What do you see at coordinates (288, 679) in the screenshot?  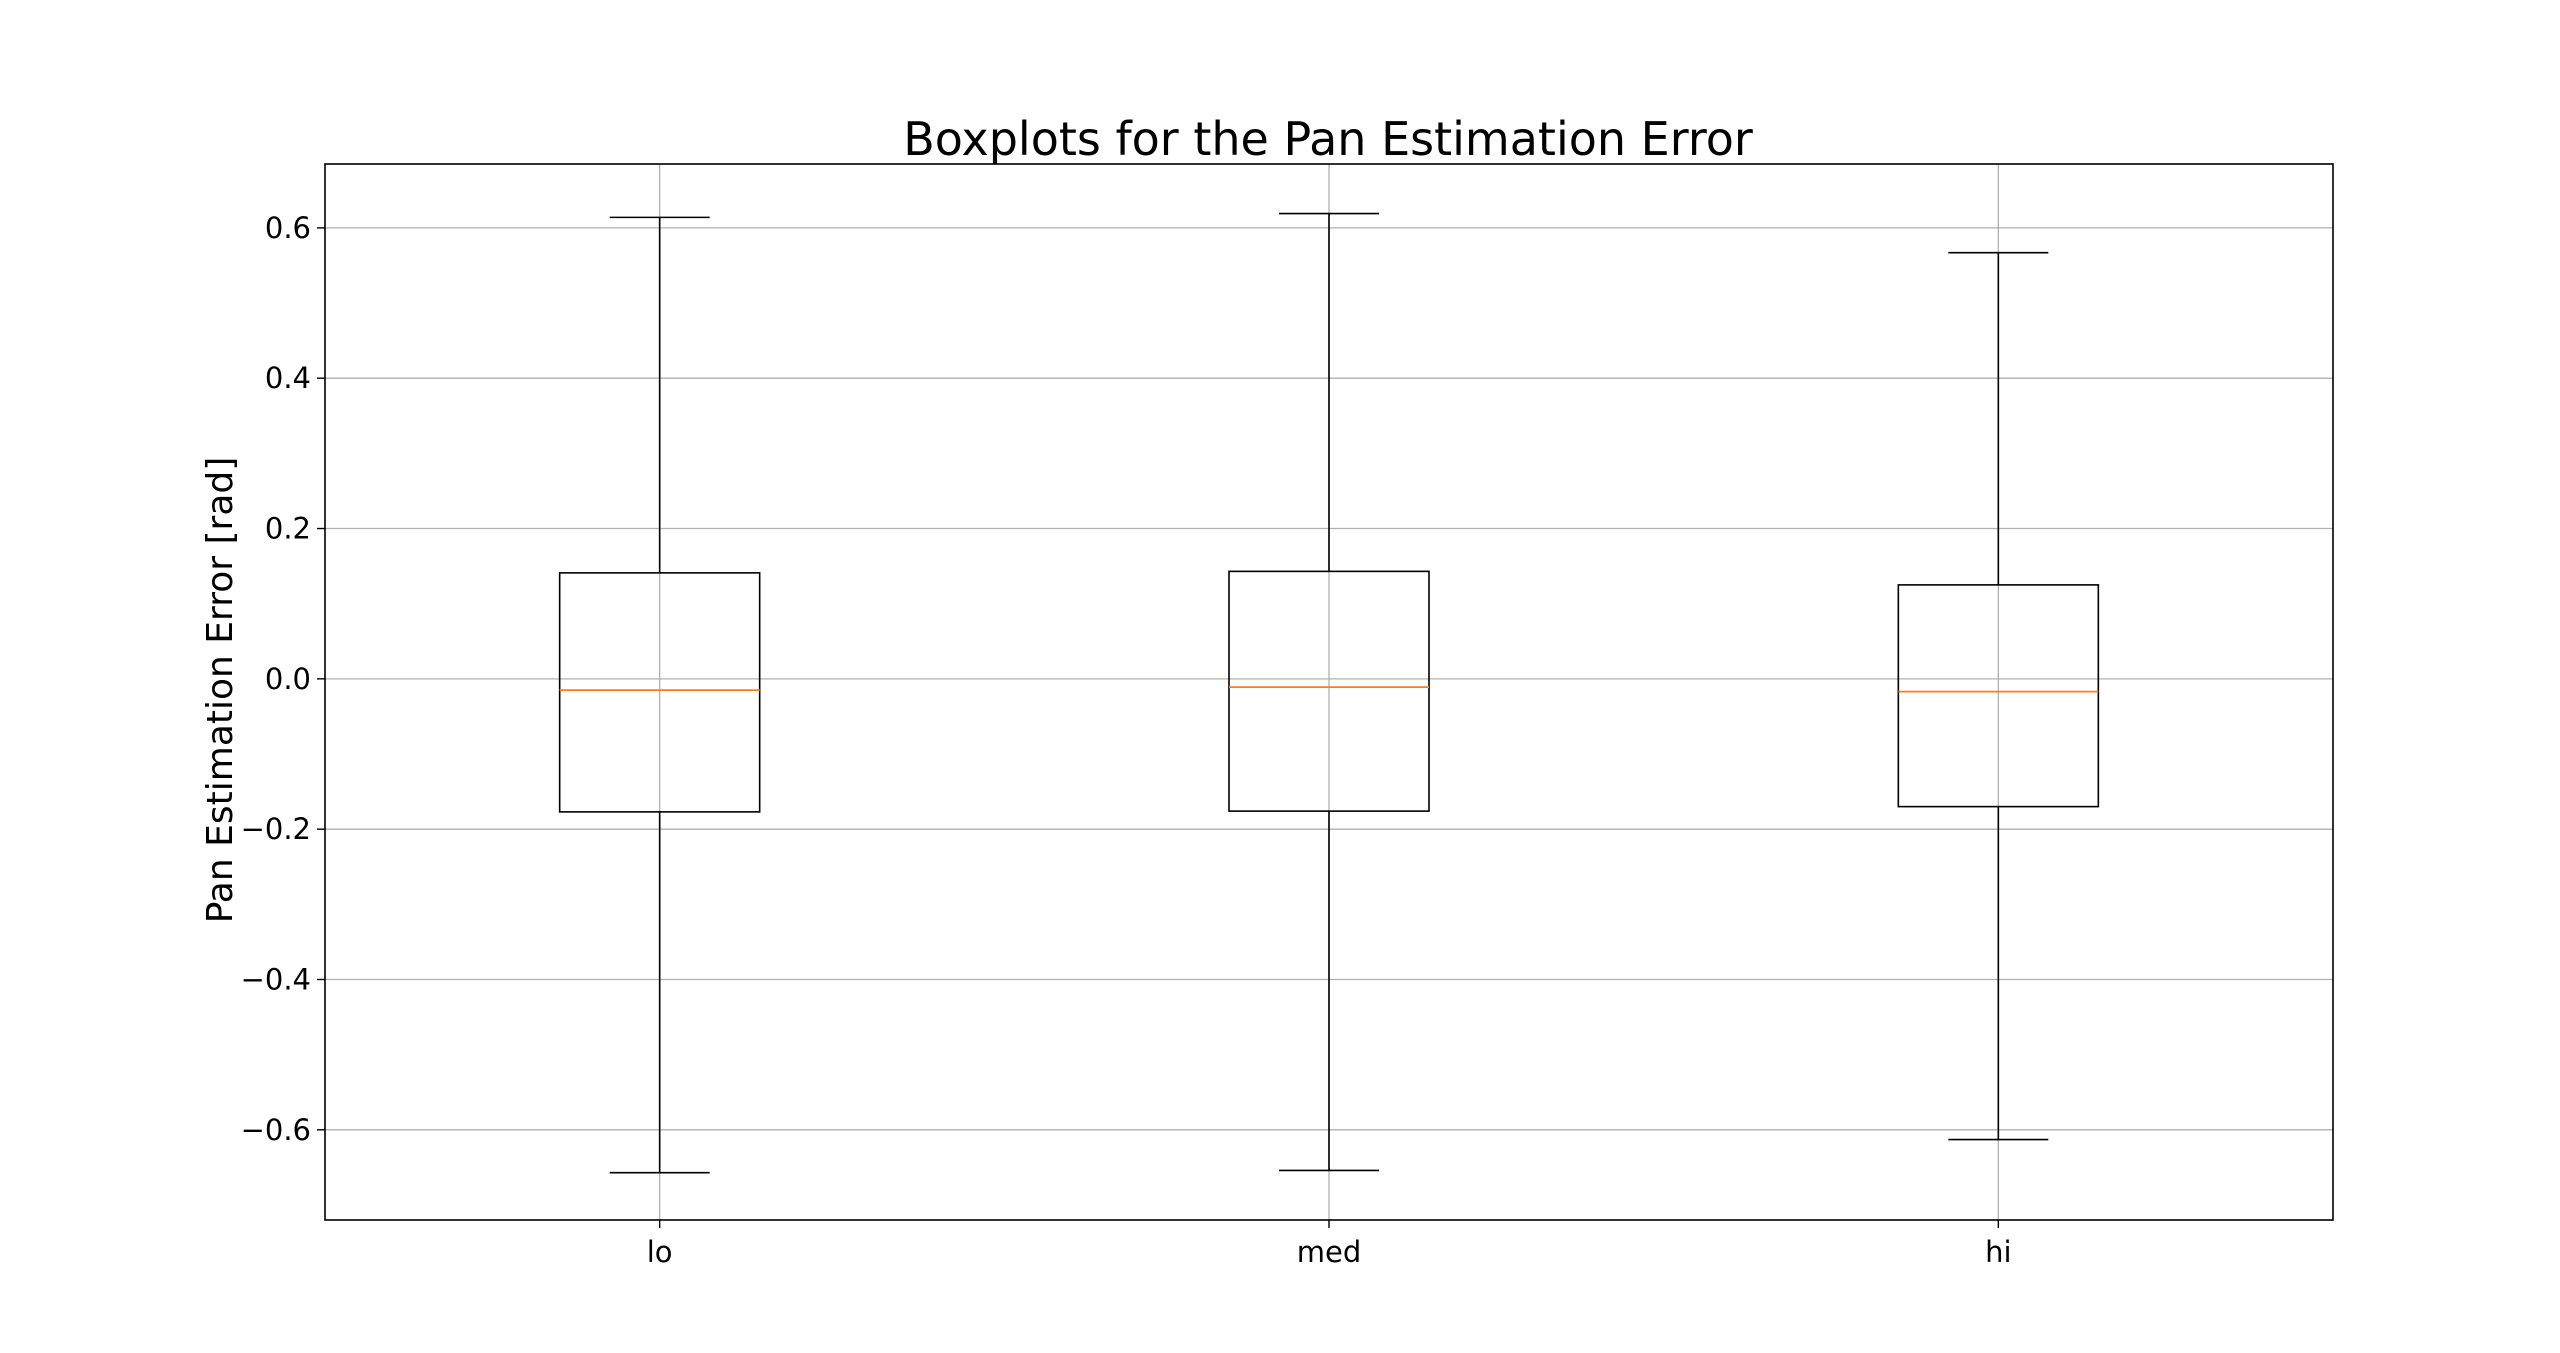 I see `y-tick-label: 0.0` at bounding box center [288, 679].